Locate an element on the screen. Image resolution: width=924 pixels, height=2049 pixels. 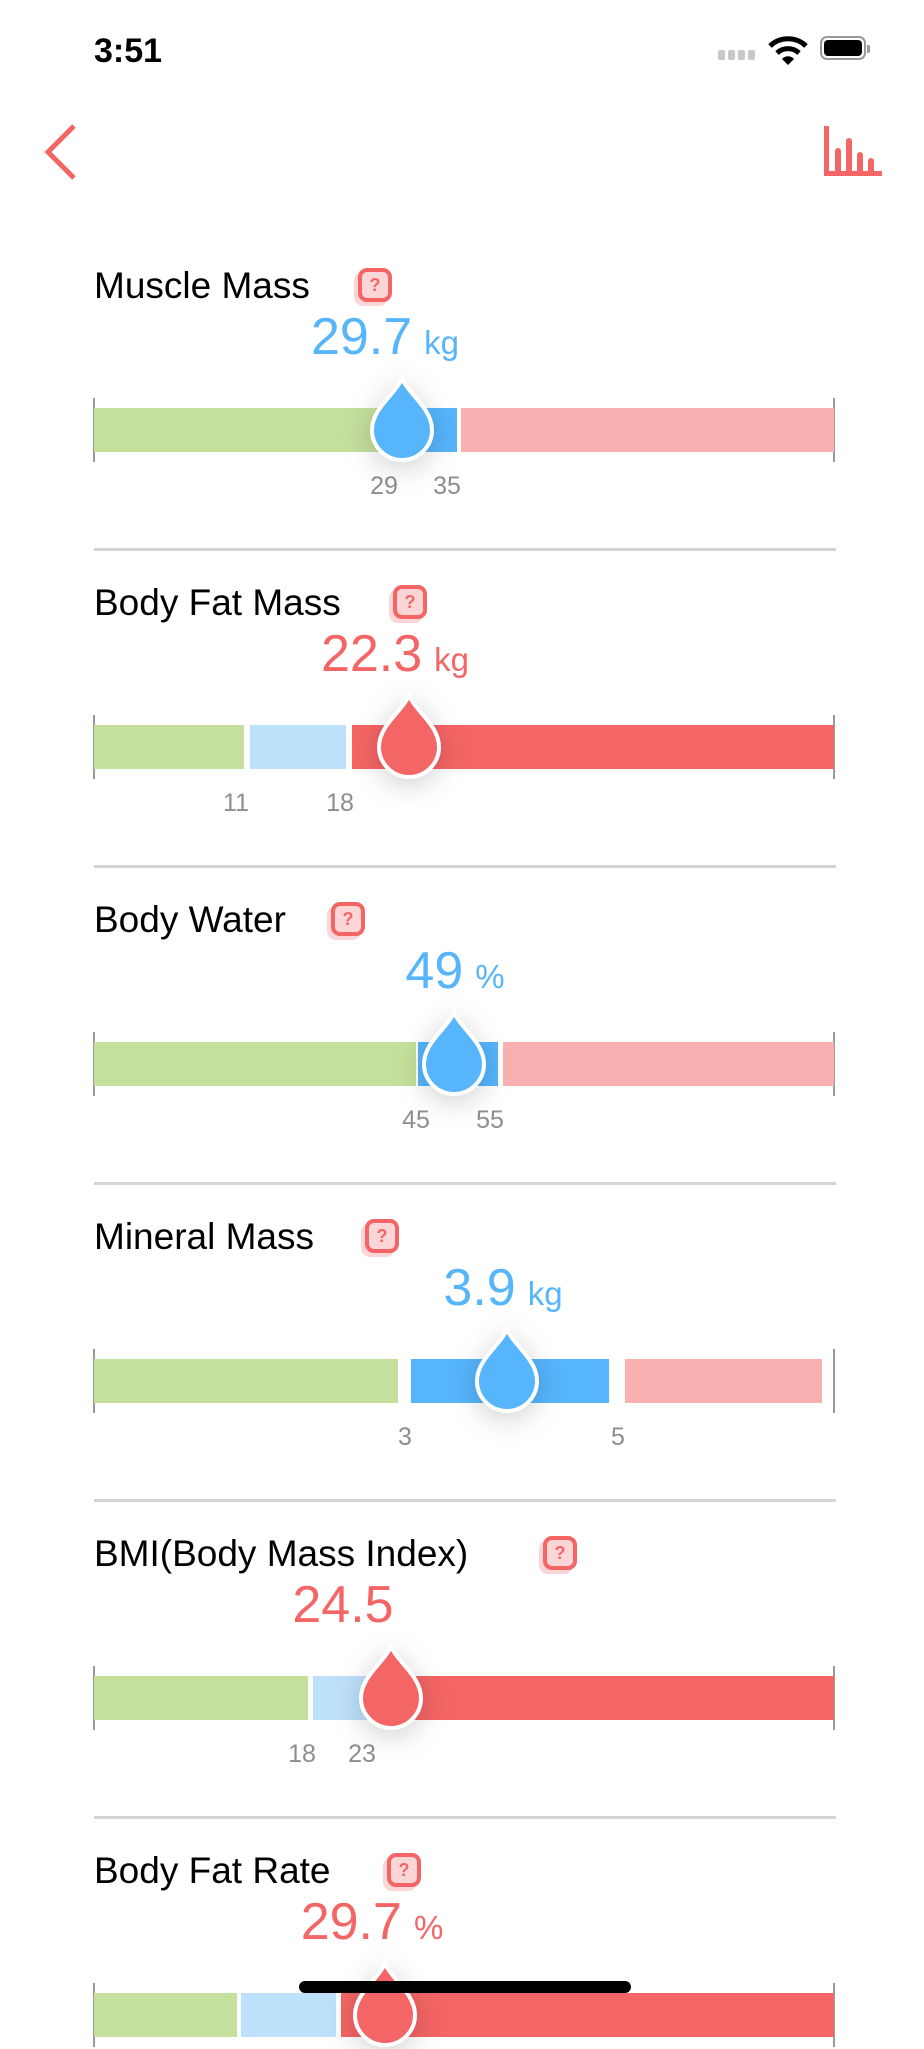
wifi-icon is located at coordinates (788, 50).